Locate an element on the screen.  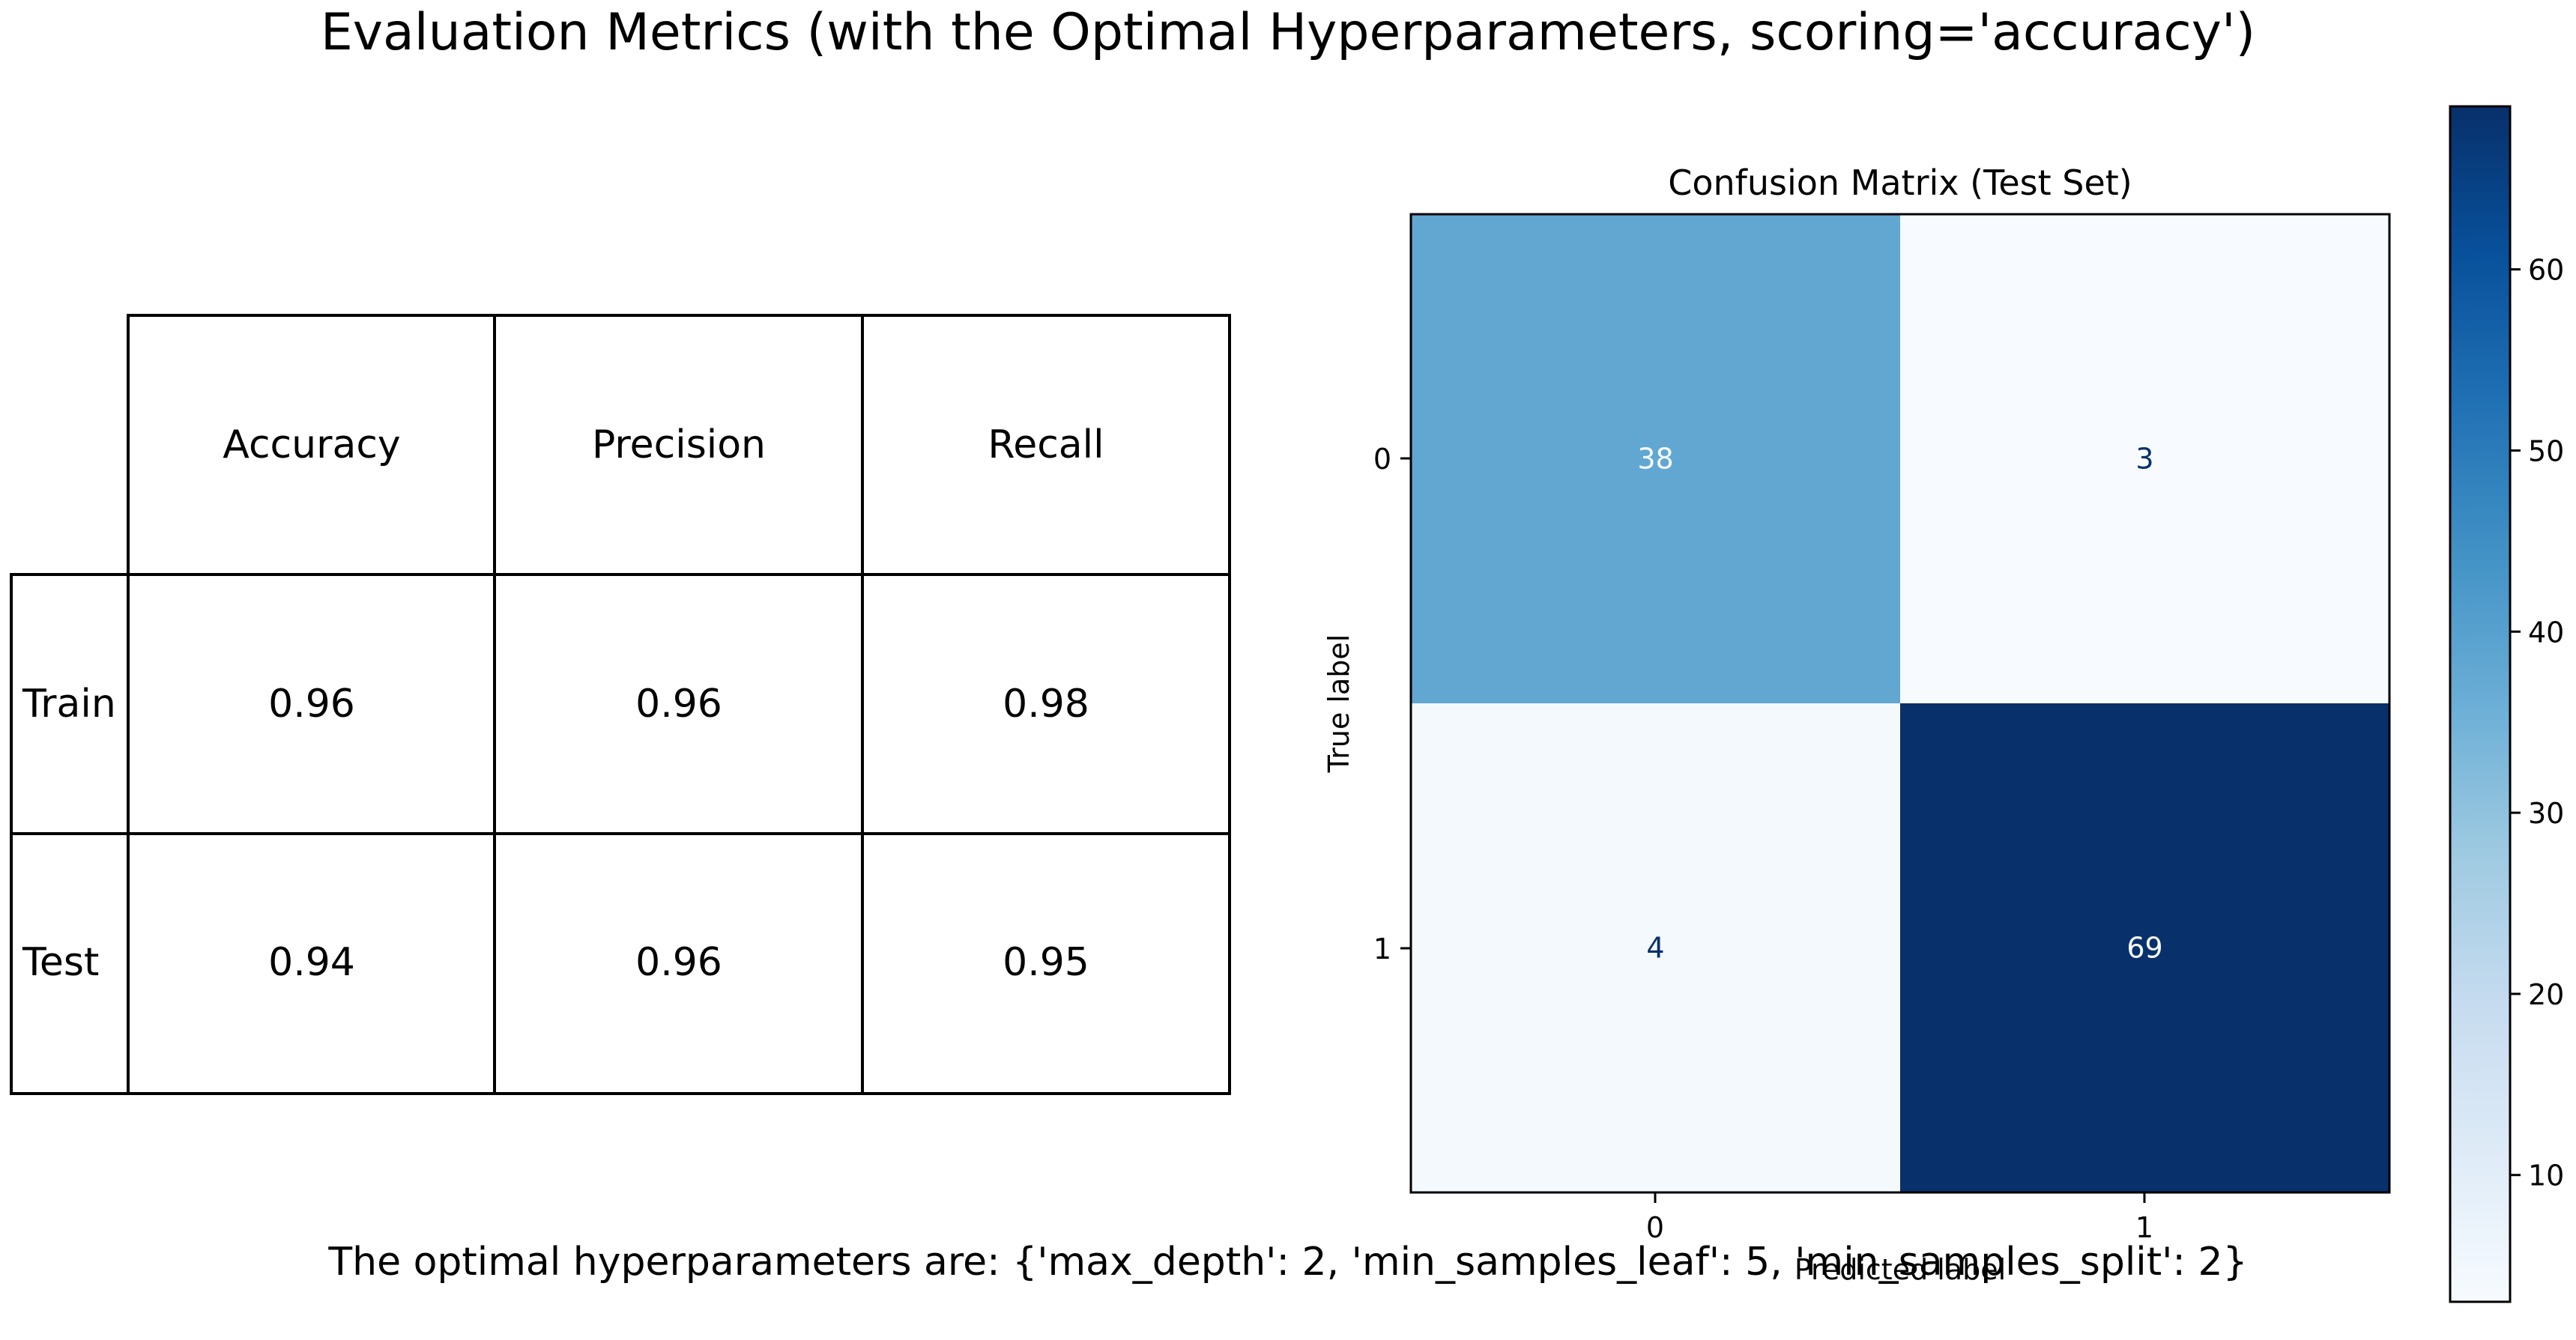
heatmap-value-0-1: 3 is located at coordinates (2144, 460).